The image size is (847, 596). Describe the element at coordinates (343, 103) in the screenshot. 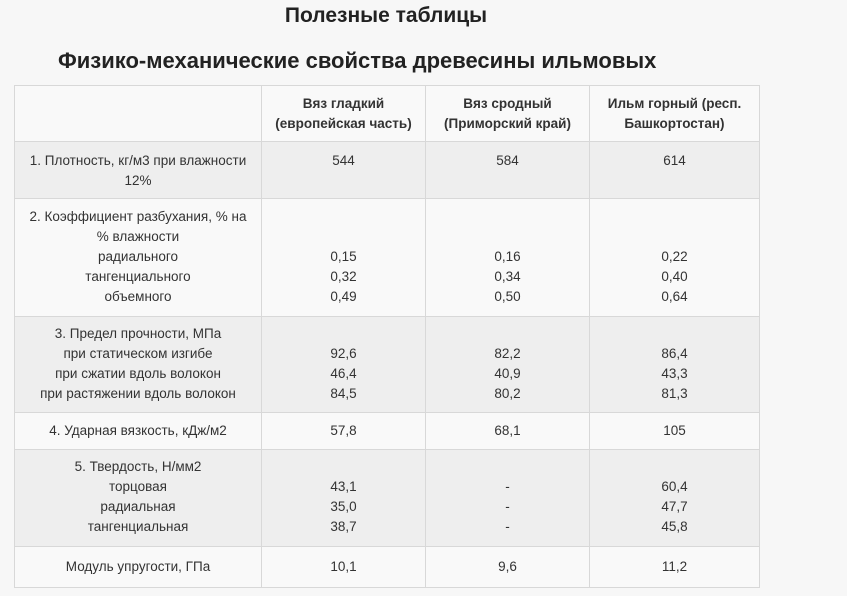

I see `column-header-line: Вяз гладкий` at that location.